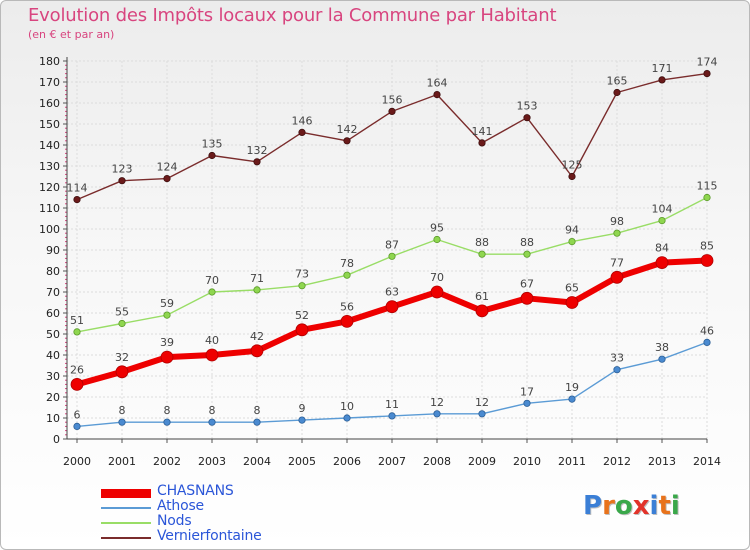 The image size is (750, 550). I want to click on y-tick-label: 120, so click(49, 187).